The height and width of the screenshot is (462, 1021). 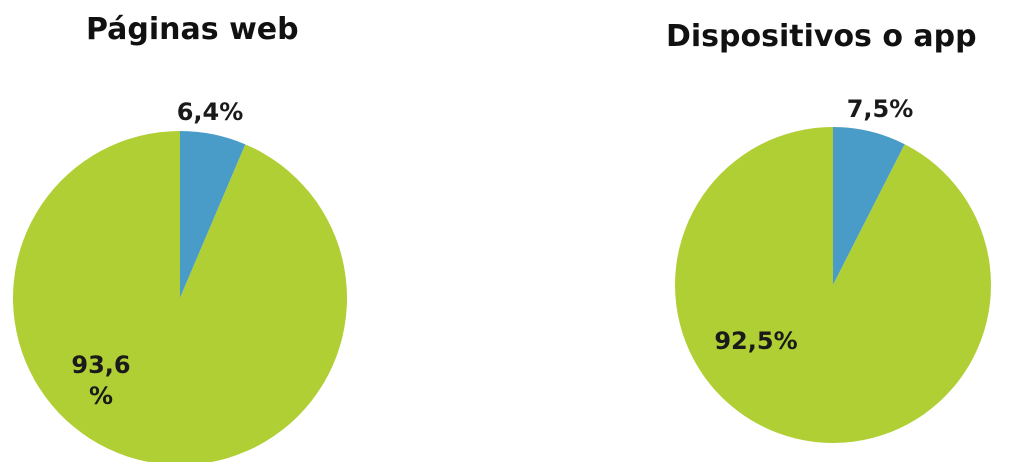 I want to click on label-web-main: 93,6%, so click(x=100, y=380).